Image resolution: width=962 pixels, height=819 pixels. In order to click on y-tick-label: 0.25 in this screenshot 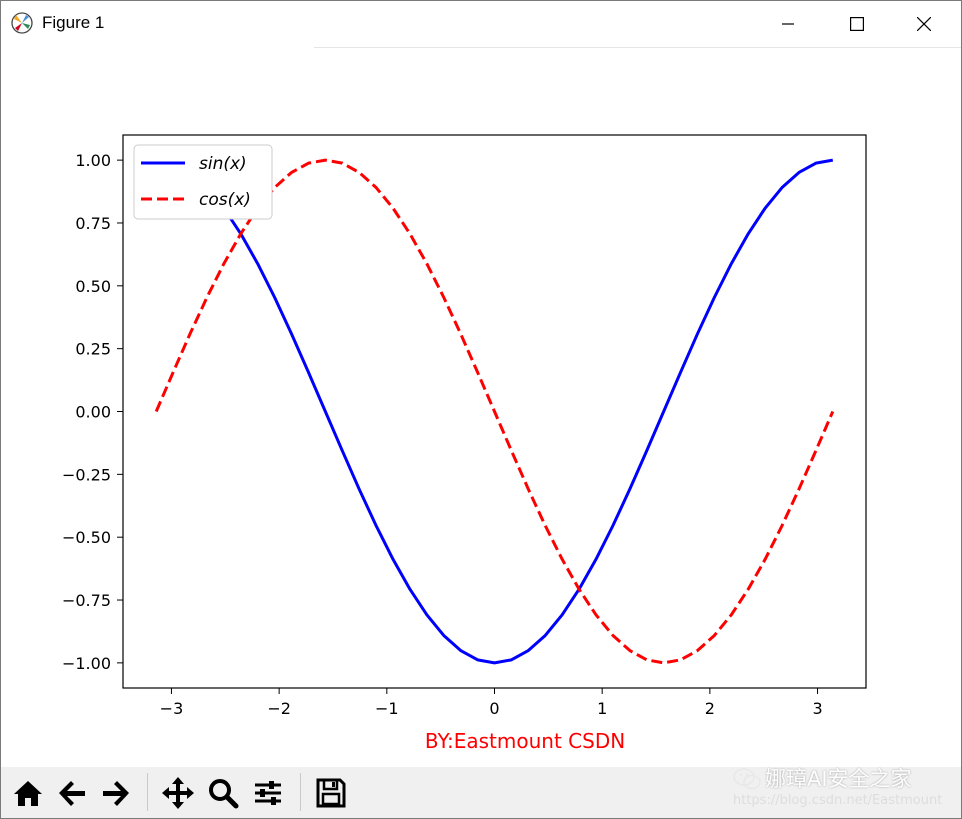, I will do `click(93, 349)`.